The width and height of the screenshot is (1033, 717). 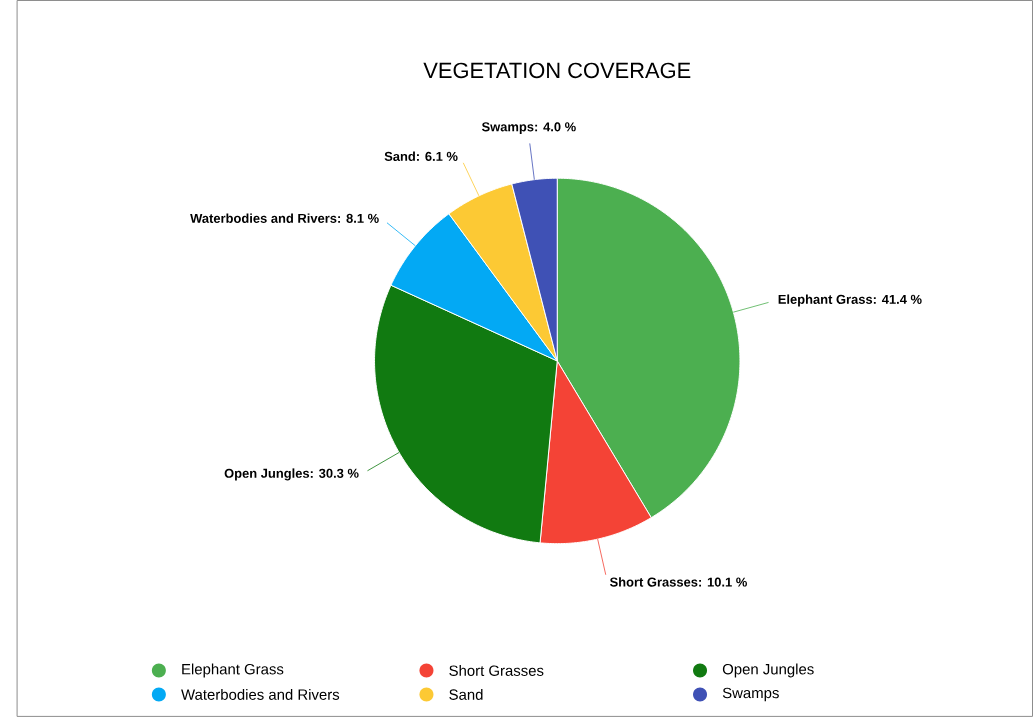 I want to click on legend-label: Elephant Grass, so click(x=233, y=670).